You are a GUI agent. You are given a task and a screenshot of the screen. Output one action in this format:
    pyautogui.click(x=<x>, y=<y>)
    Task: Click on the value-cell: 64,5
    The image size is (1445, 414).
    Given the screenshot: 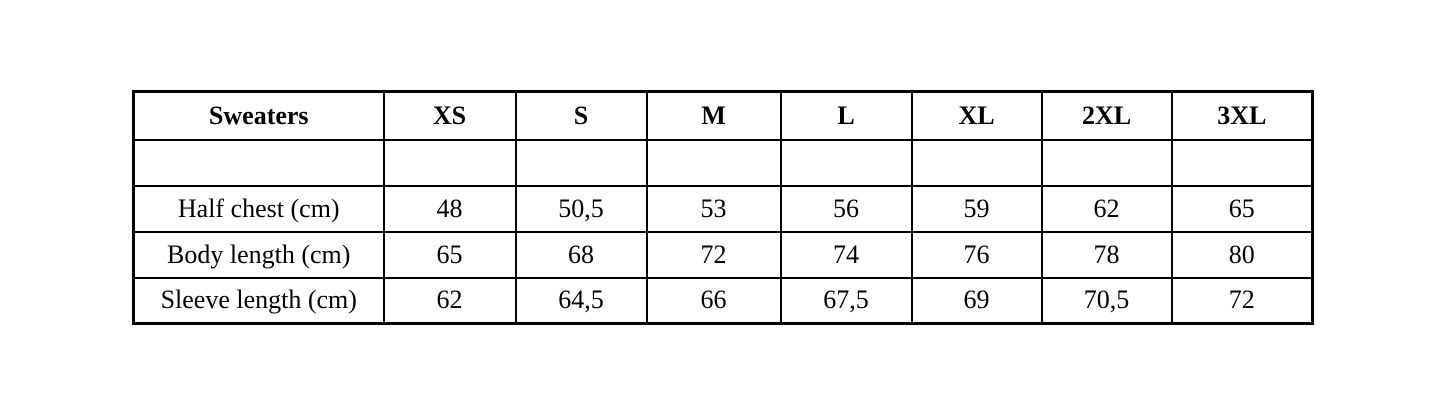 What is the action you would take?
    pyautogui.click(x=581, y=300)
    